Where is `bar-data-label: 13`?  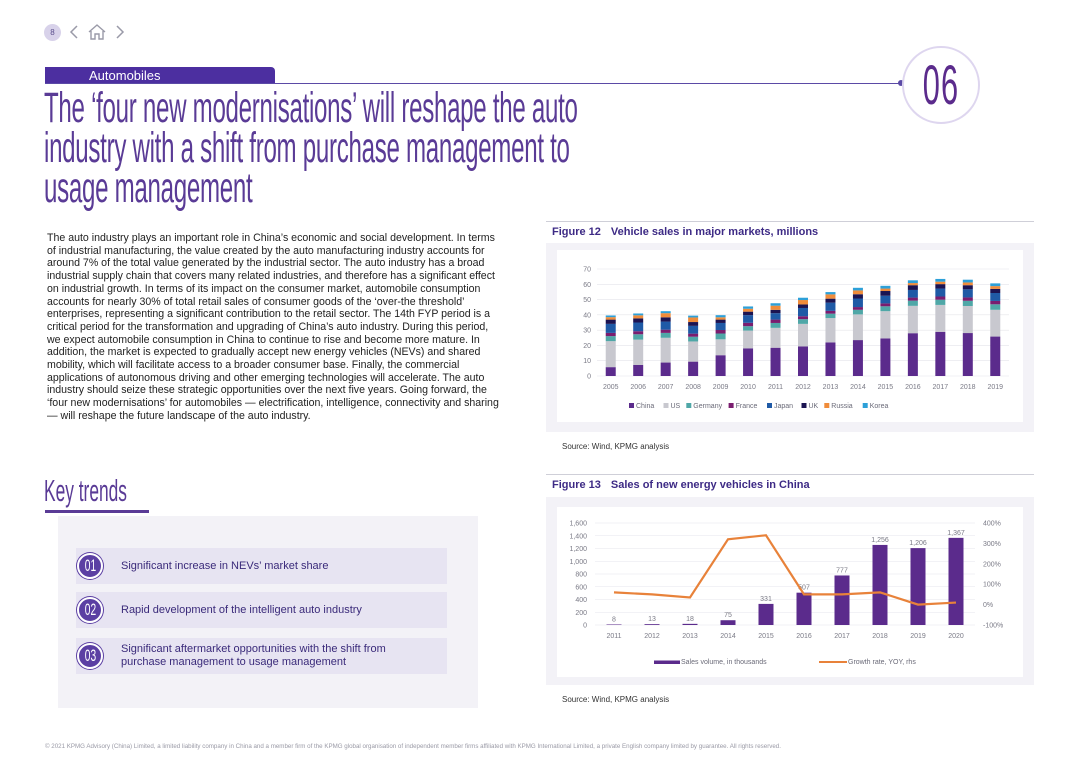
bar-data-label: 13 is located at coordinates (652, 619).